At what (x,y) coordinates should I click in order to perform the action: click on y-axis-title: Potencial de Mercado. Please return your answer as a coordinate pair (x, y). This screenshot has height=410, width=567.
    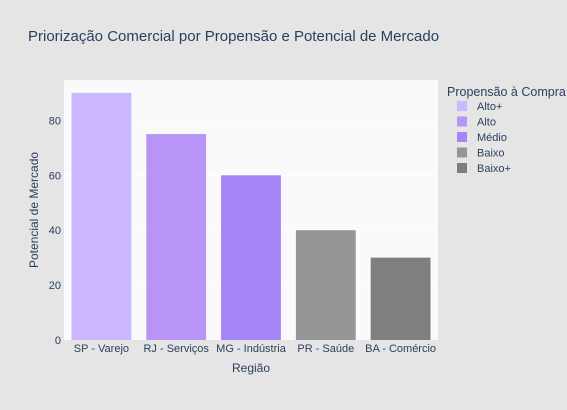
    Looking at the image, I should click on (34, 210).